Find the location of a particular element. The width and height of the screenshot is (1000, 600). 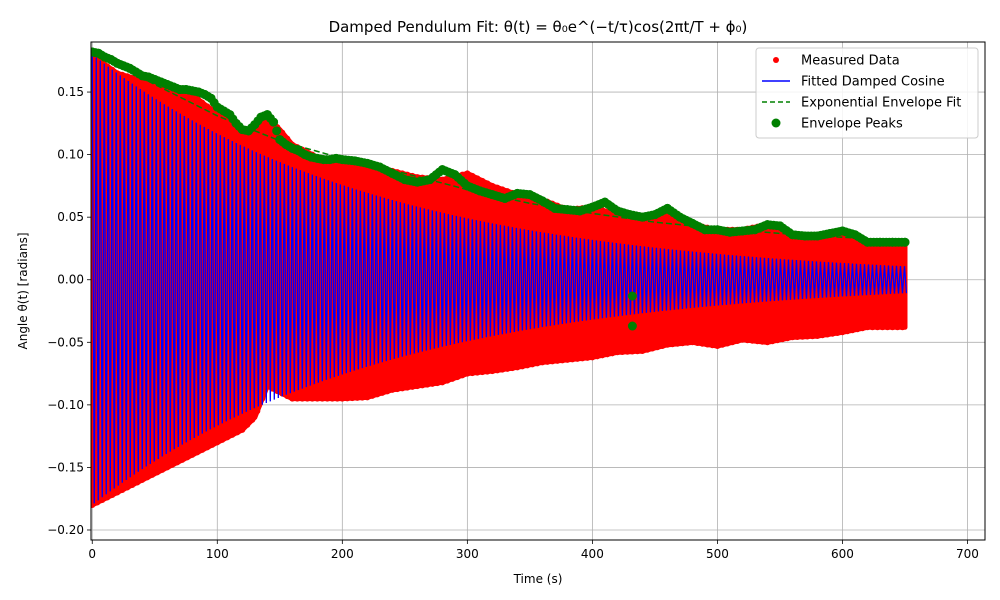

y-tick-label: −0.20 is located at coordinates (65, 530).